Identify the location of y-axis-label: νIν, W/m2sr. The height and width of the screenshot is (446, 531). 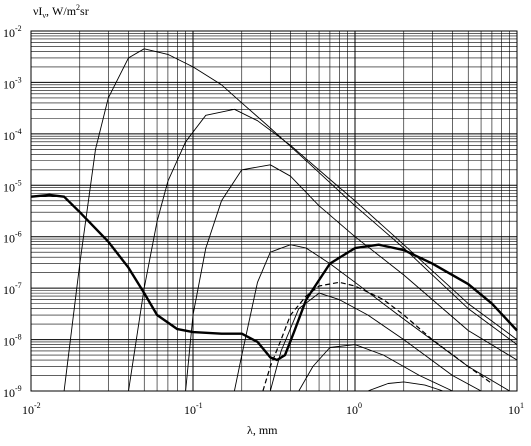
(61, 11).